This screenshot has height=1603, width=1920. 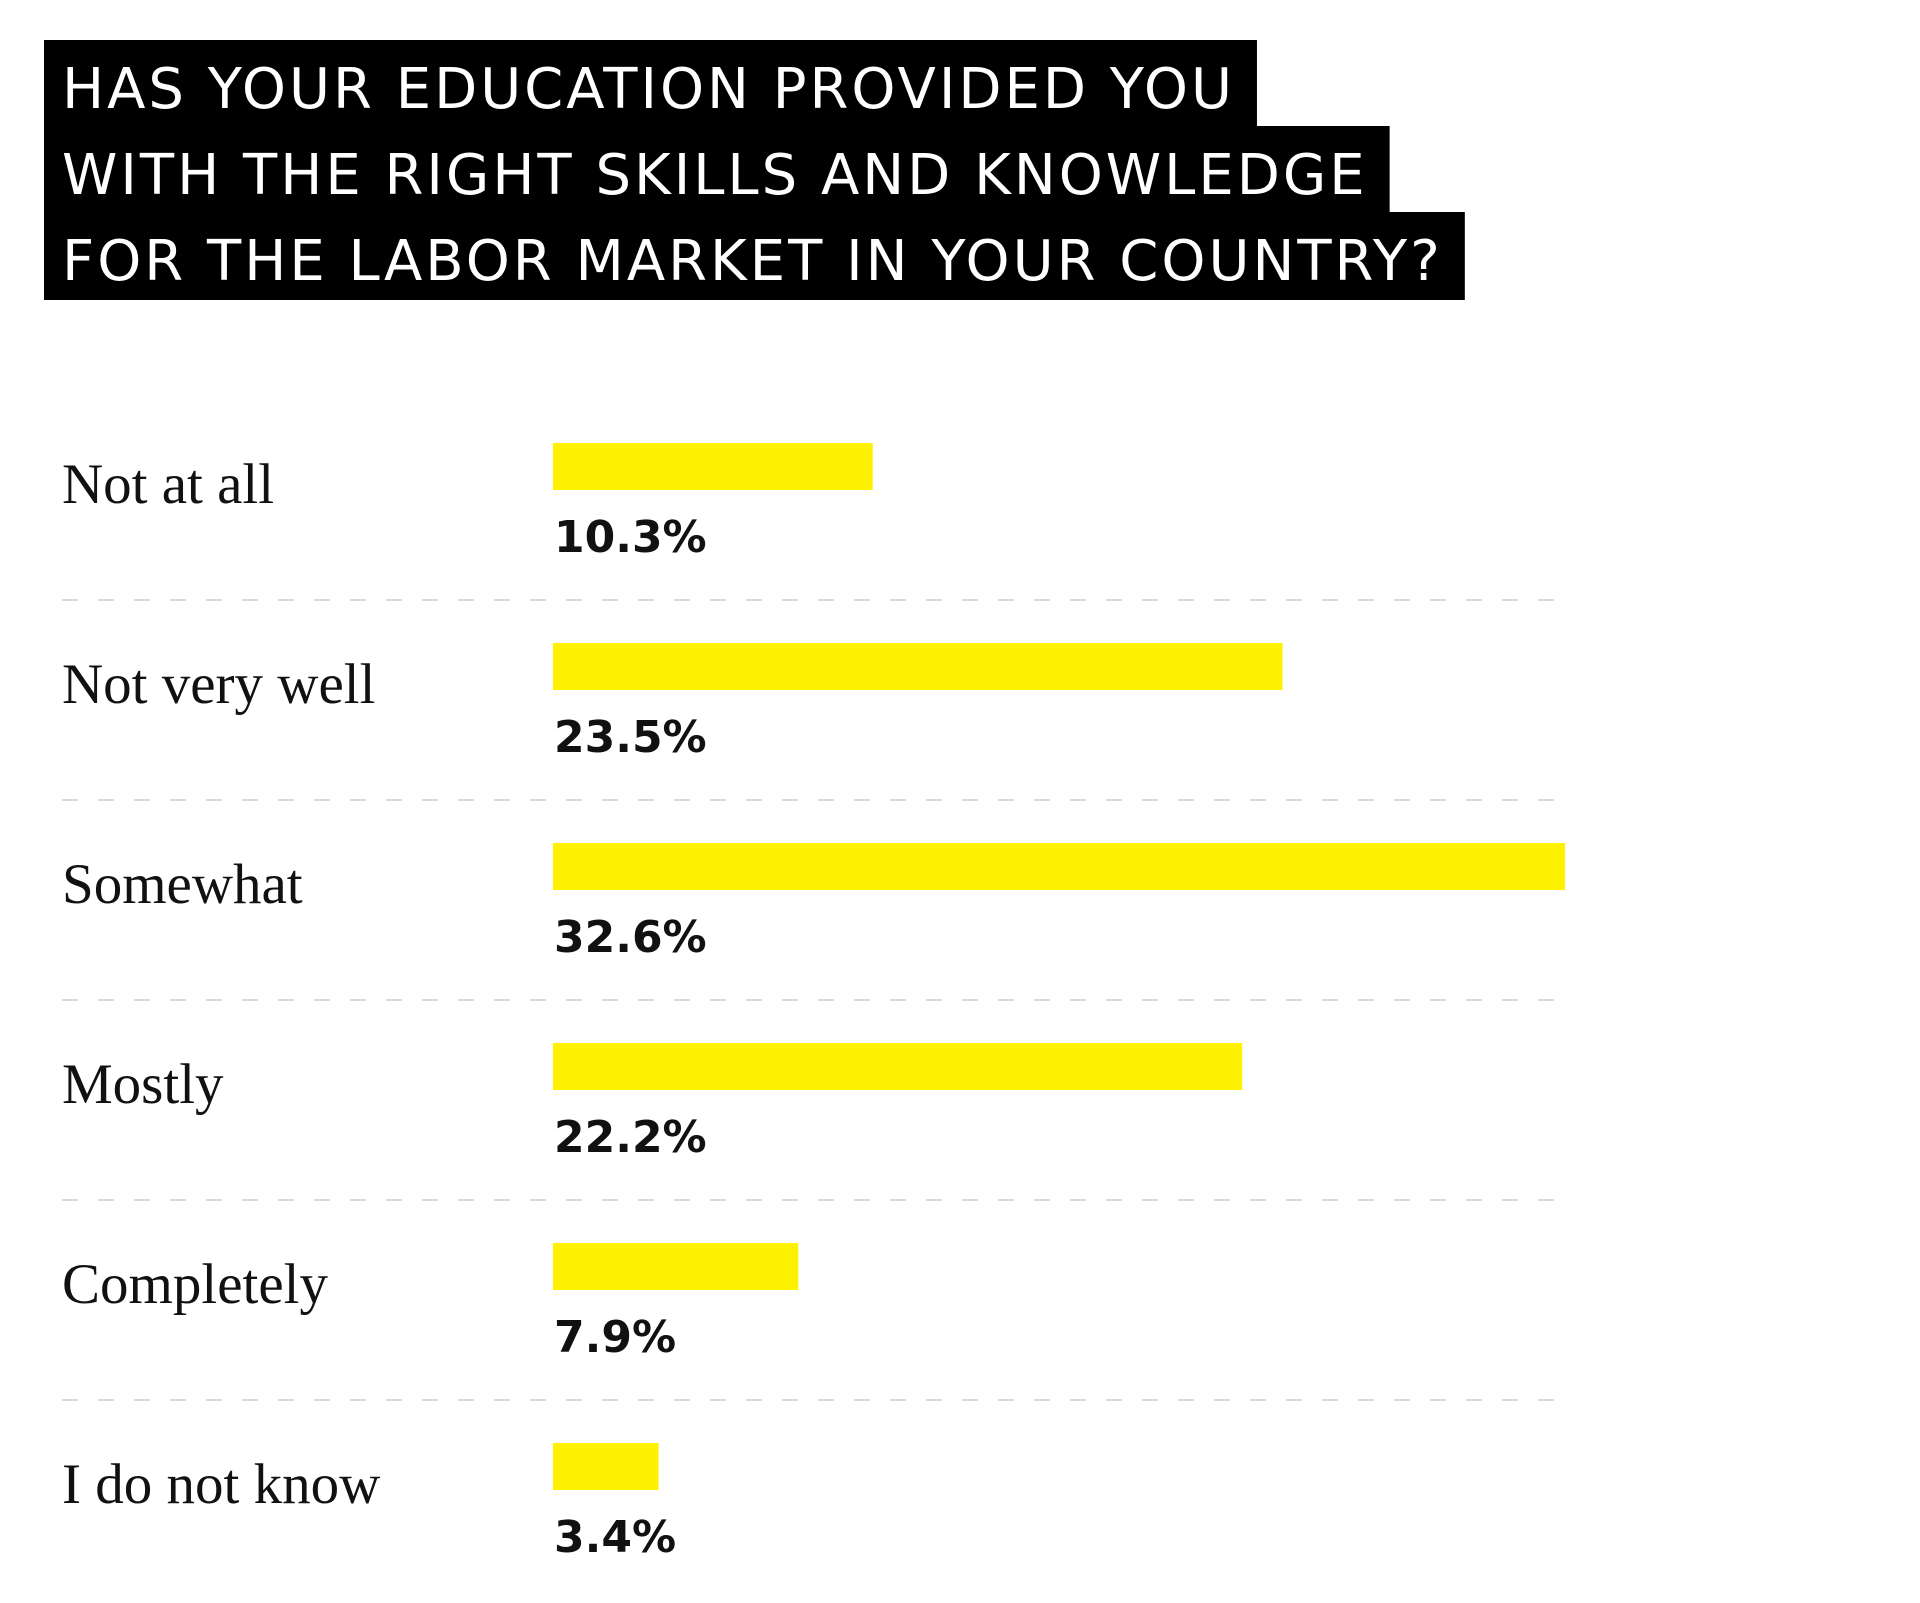 I want to click on title-line: FOR THE LABOR MARKET IN YOUR COUNTRY?, so click(x=752, y=261).